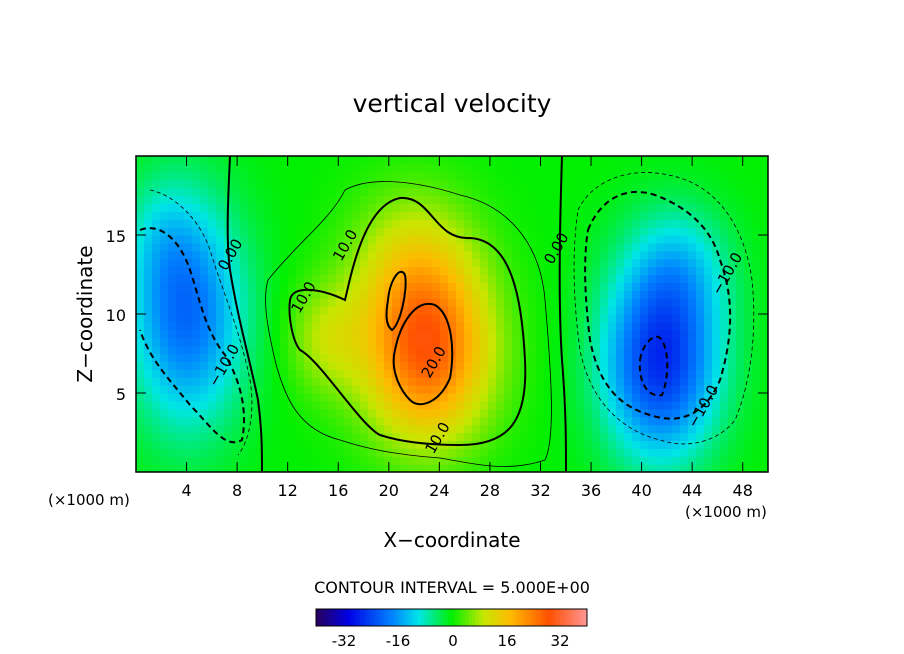 This screenshot has width=904, height=654. Describe the element at coordinates (85, 313) in the screenshot. I see `y-axis-label: Z−coordinate` at that location.